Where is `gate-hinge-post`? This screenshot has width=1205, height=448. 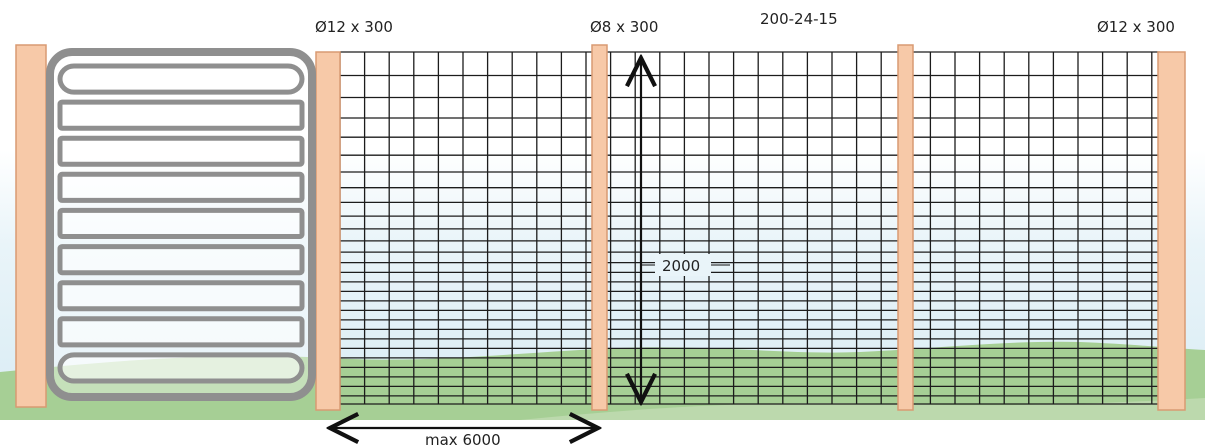 gate-hinge-post is located at coordinates (31, 226).